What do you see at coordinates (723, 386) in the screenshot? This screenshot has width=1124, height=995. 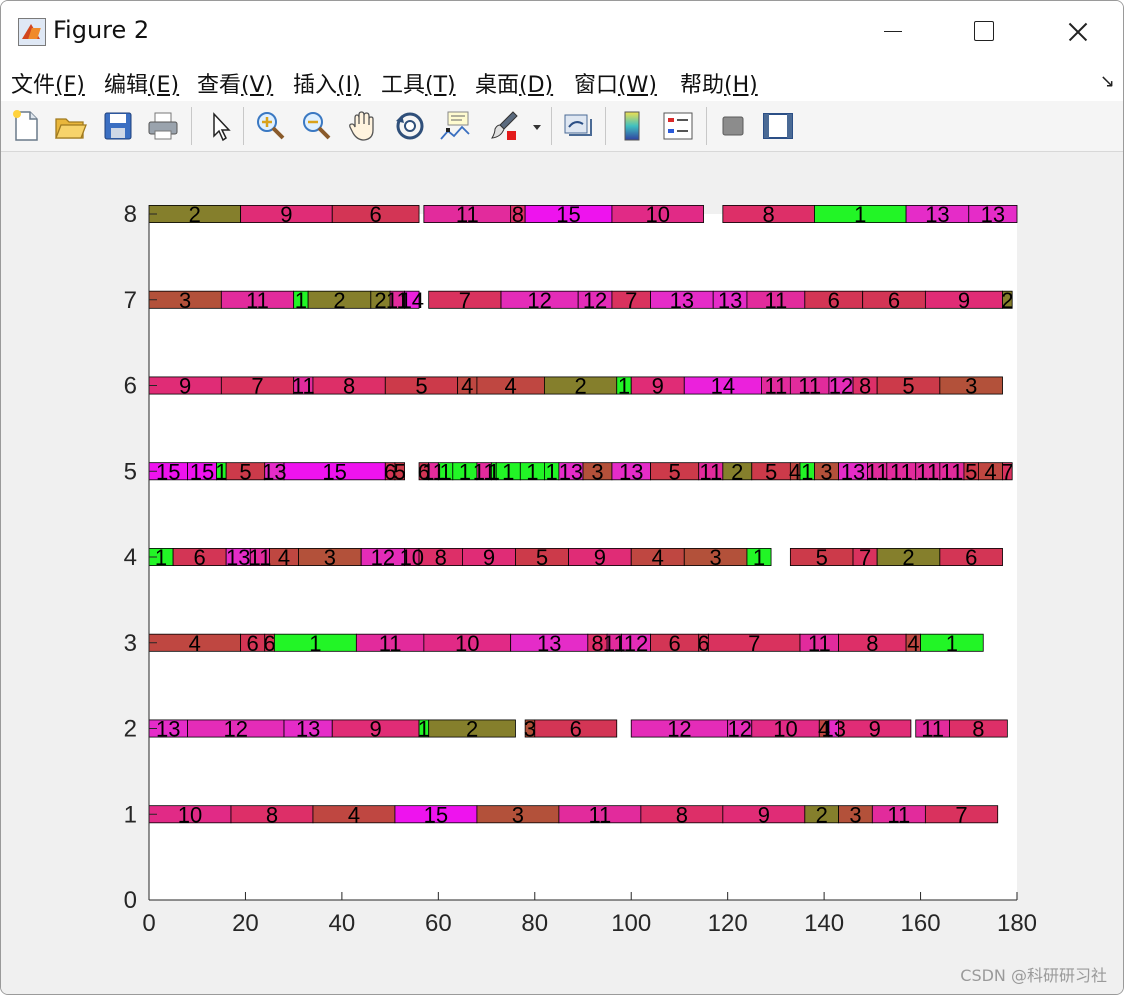 I see `gantt-bar-label: 14` at bounding box center [723, 386].